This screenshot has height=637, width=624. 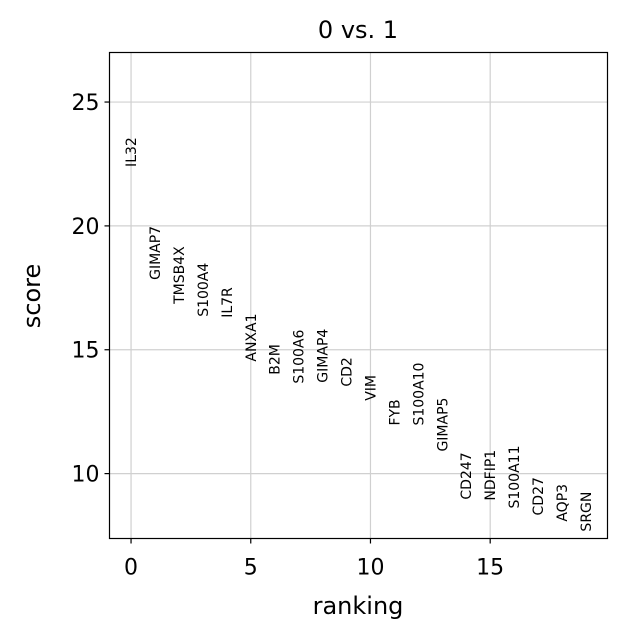 What do you see at coordinates (228, 302) in the screenshot?
I see `gene-label: IL7R` at bounding box center [228, 302].